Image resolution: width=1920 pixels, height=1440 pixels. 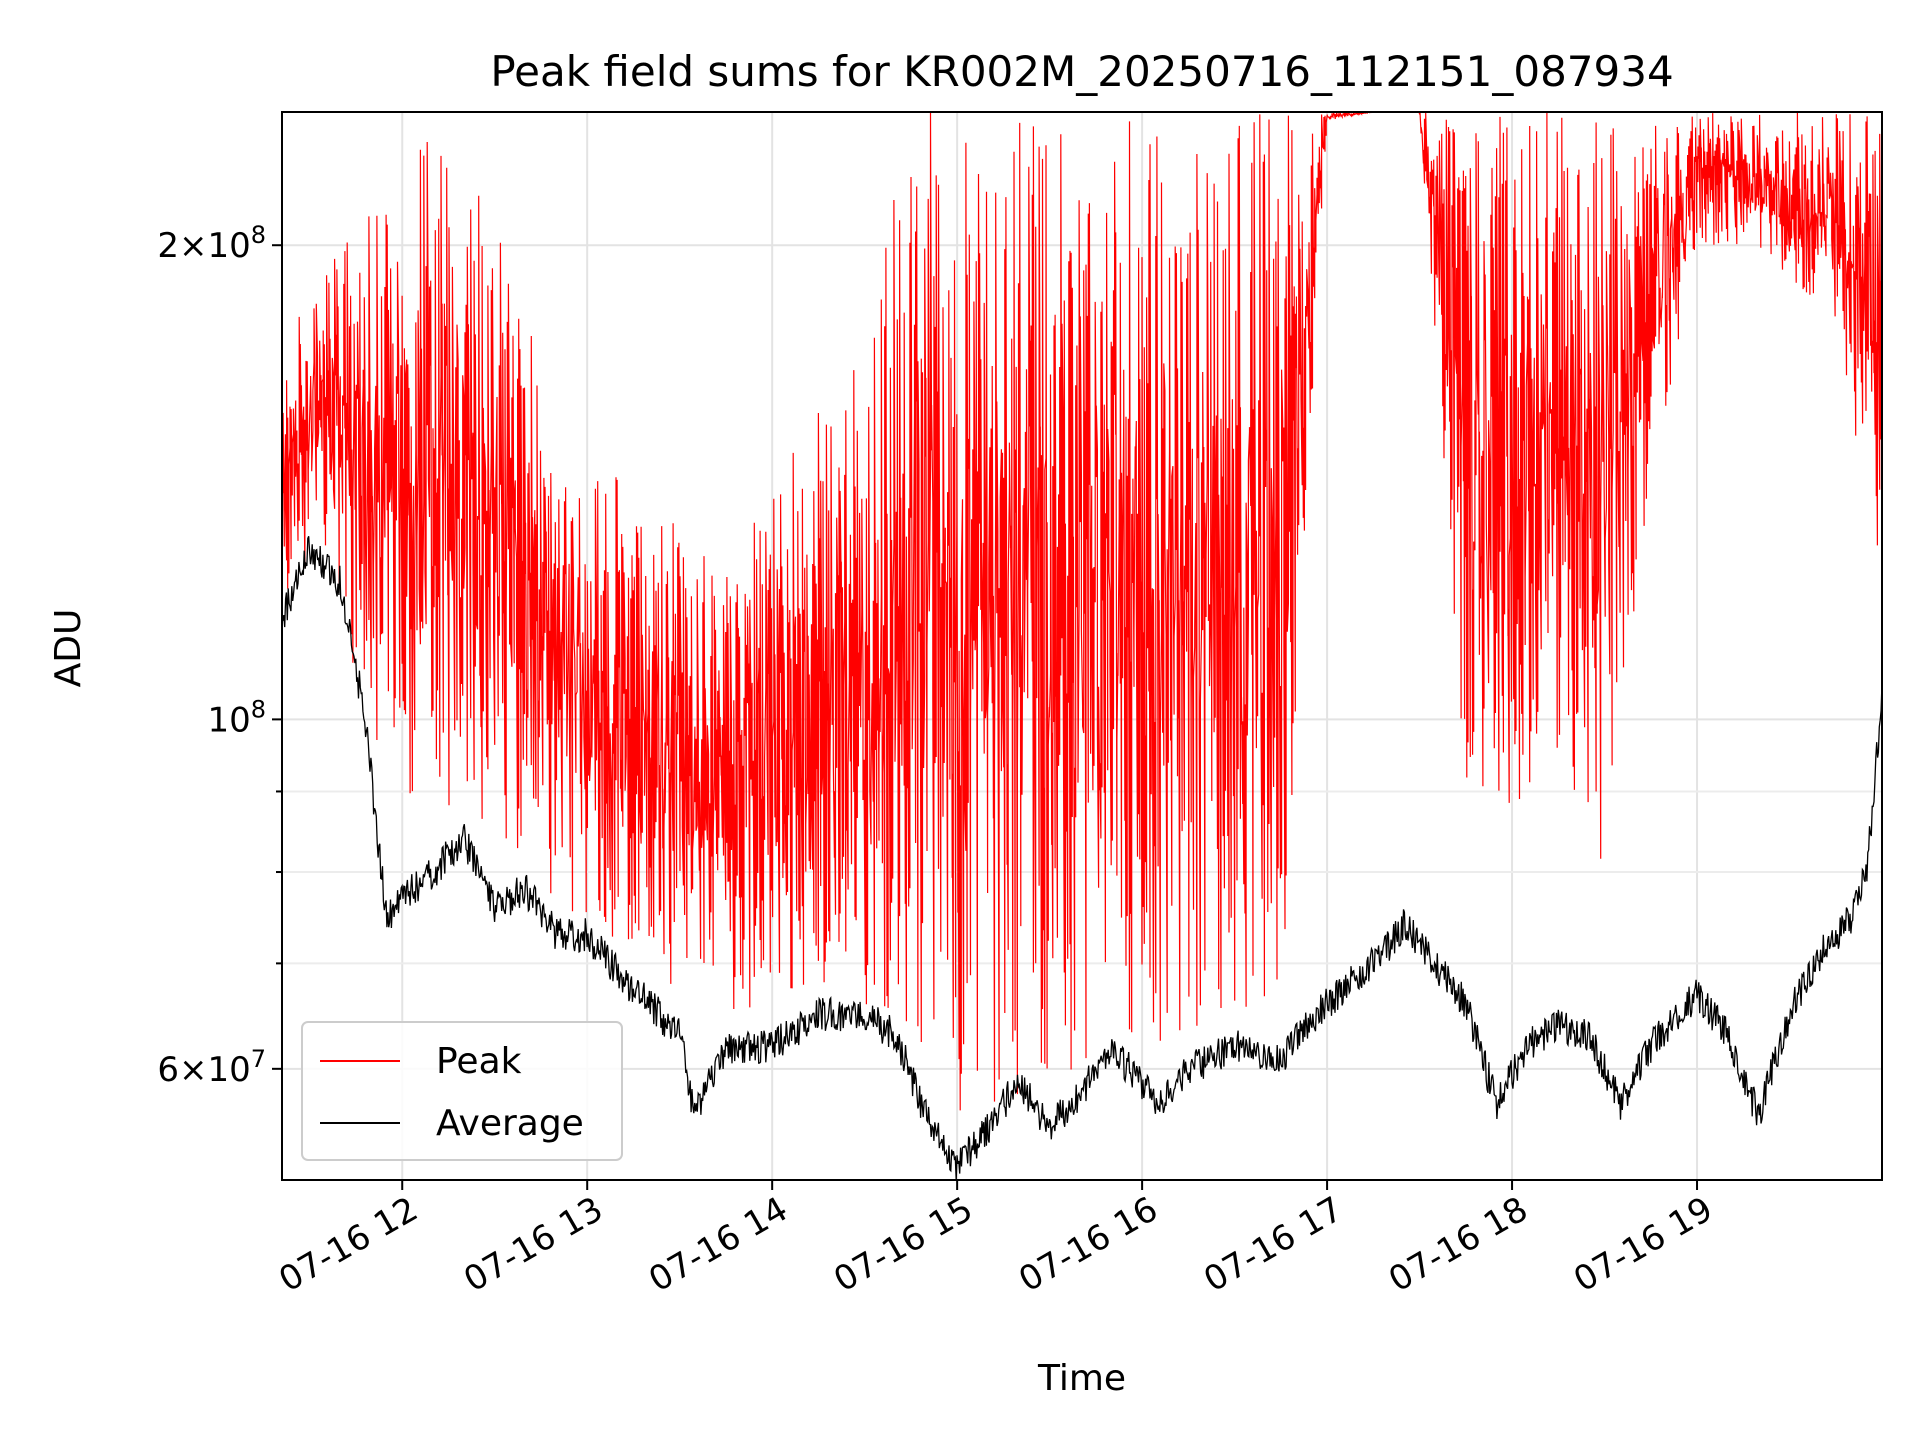 What do you see at coordinates (211, 243) in the screenshot?
I see `y-tick-label: 2×108` at bounding box center [211, 243].